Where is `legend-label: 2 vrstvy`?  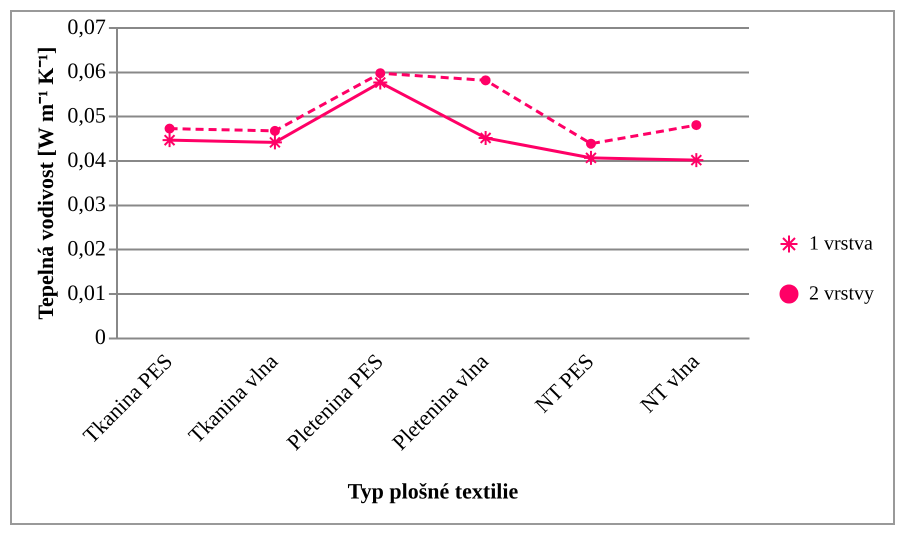
legend-label: 2 vrstvy is located at coordinates (841, 293).